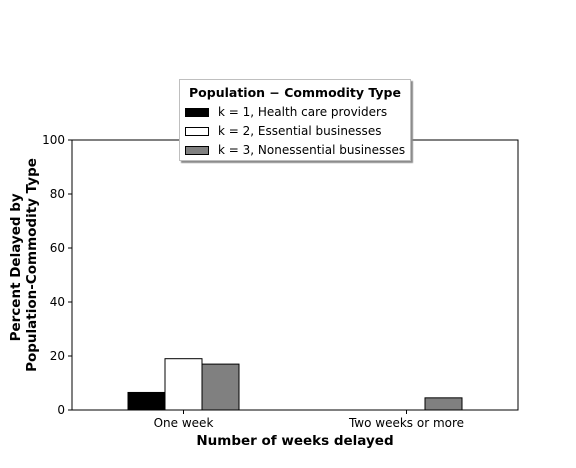  Describe the element at coordinates (294, 441) in the screenshot. I see `x-axis-label: Number of weeks delayed` at that location.